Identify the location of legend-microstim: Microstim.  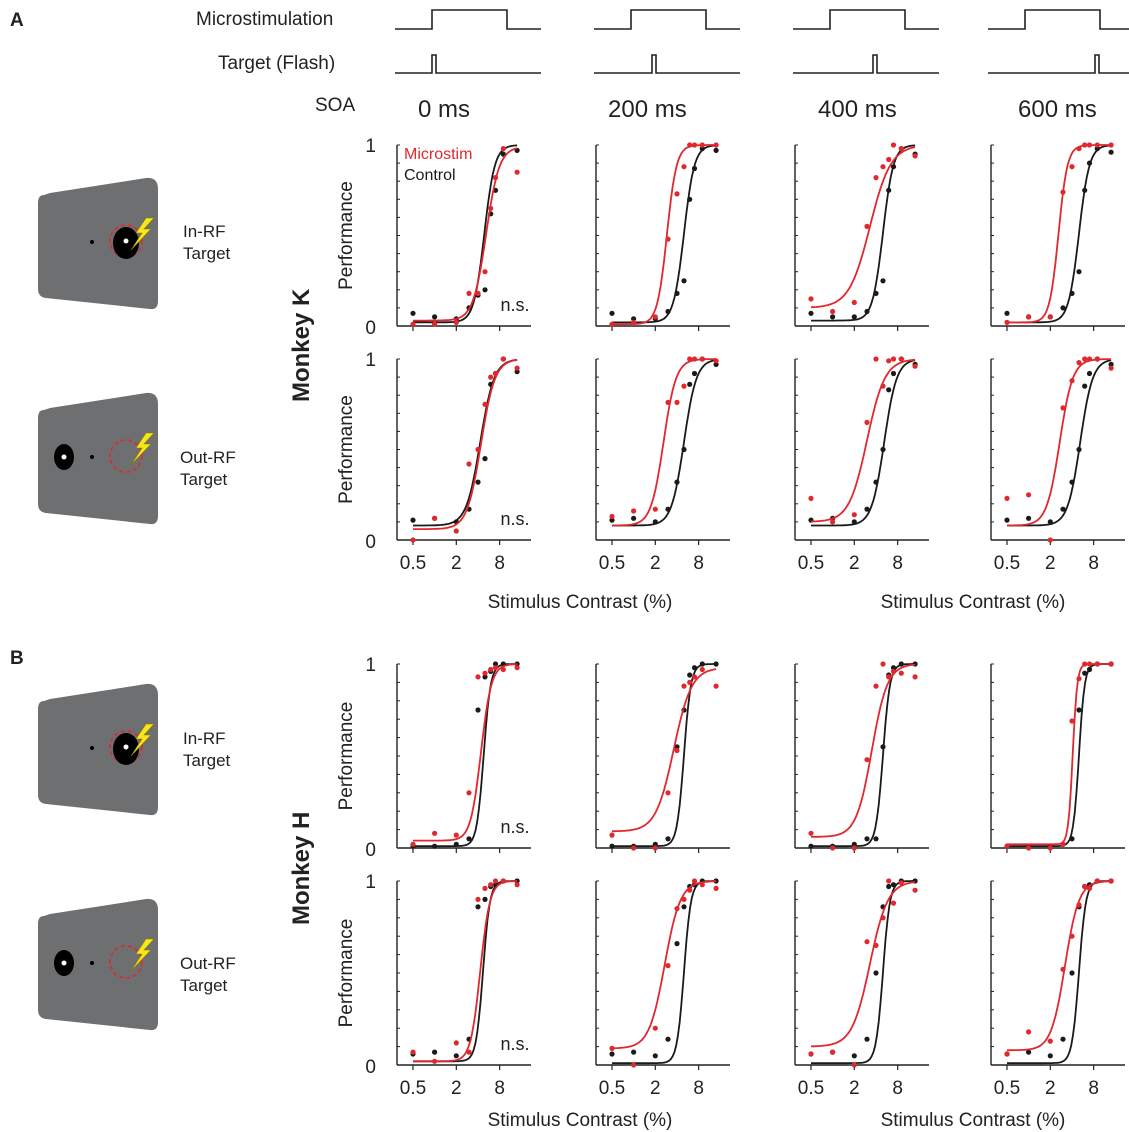
(438, 154).